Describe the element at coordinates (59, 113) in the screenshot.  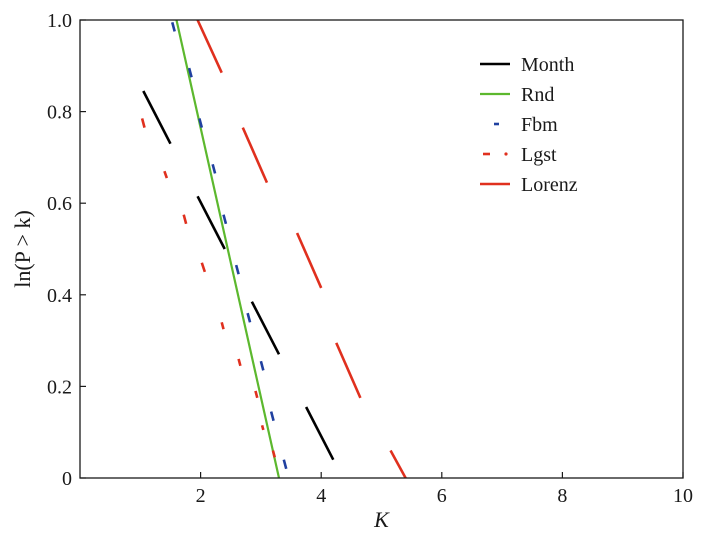
I see `y-tick-label: 0.8` at that location.